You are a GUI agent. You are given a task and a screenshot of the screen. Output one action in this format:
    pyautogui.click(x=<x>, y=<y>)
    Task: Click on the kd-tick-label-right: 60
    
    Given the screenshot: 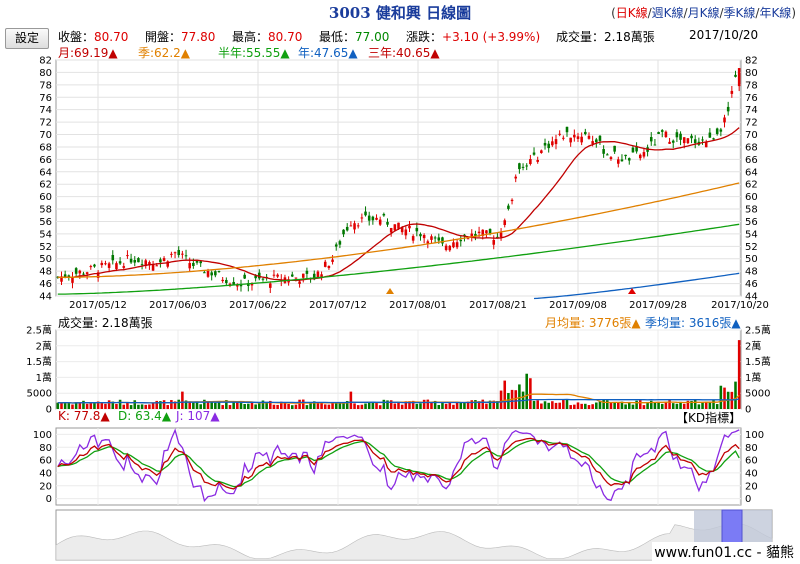 What is the action you would take?
    pyautogui.click(x=751, y=461)
    